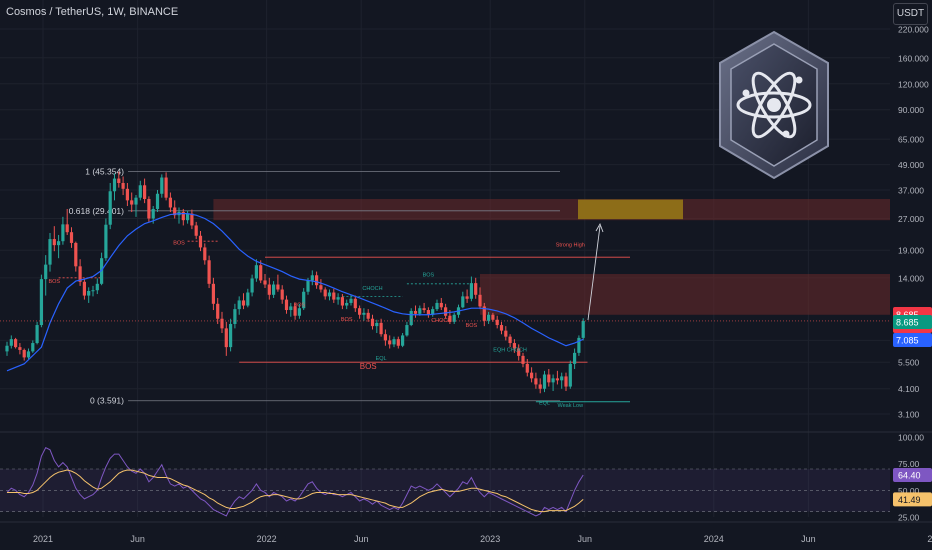 This screenshot has height=550, width=932. Describe the element at coordinates (104, 172) in the screenshot. I see `fib-level-label: 1 (45.354)` at that location.